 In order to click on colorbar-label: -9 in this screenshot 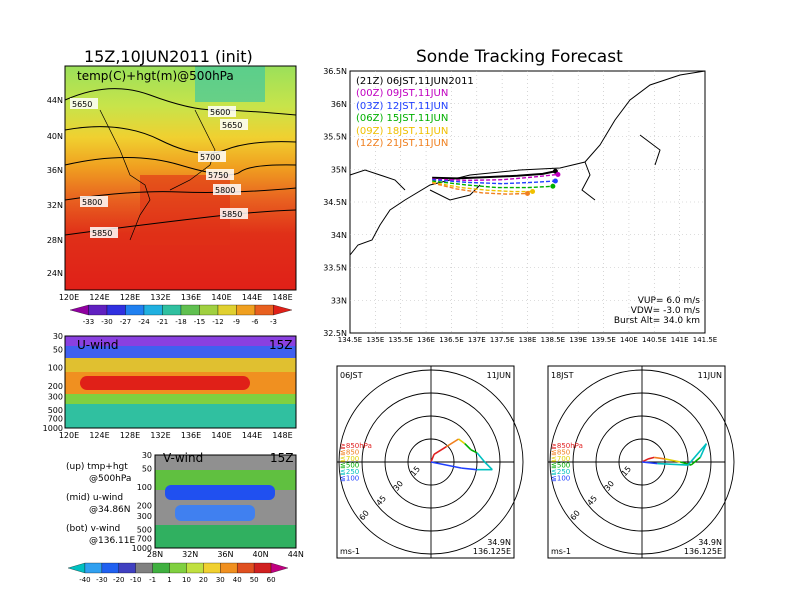, I will do `click(236, 322)`.